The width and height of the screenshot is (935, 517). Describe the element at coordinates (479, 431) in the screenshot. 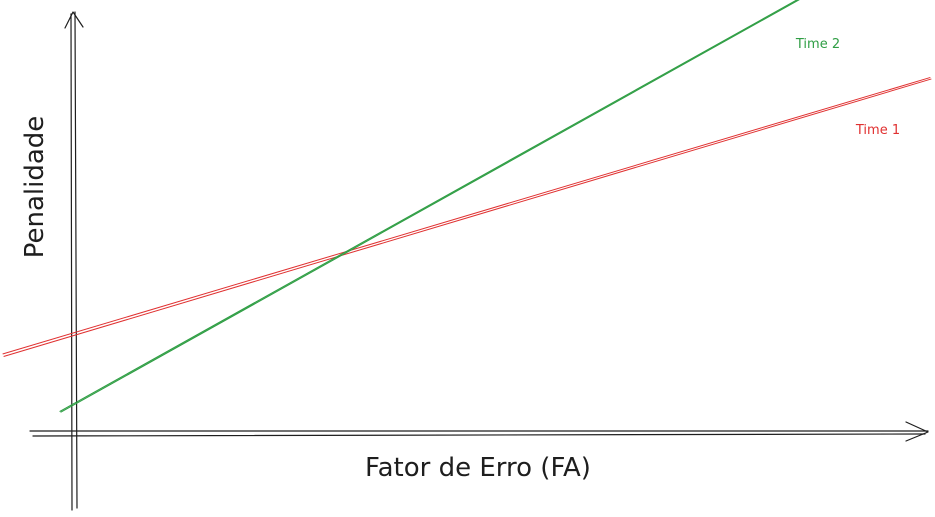

I see `x-axis` at that location.